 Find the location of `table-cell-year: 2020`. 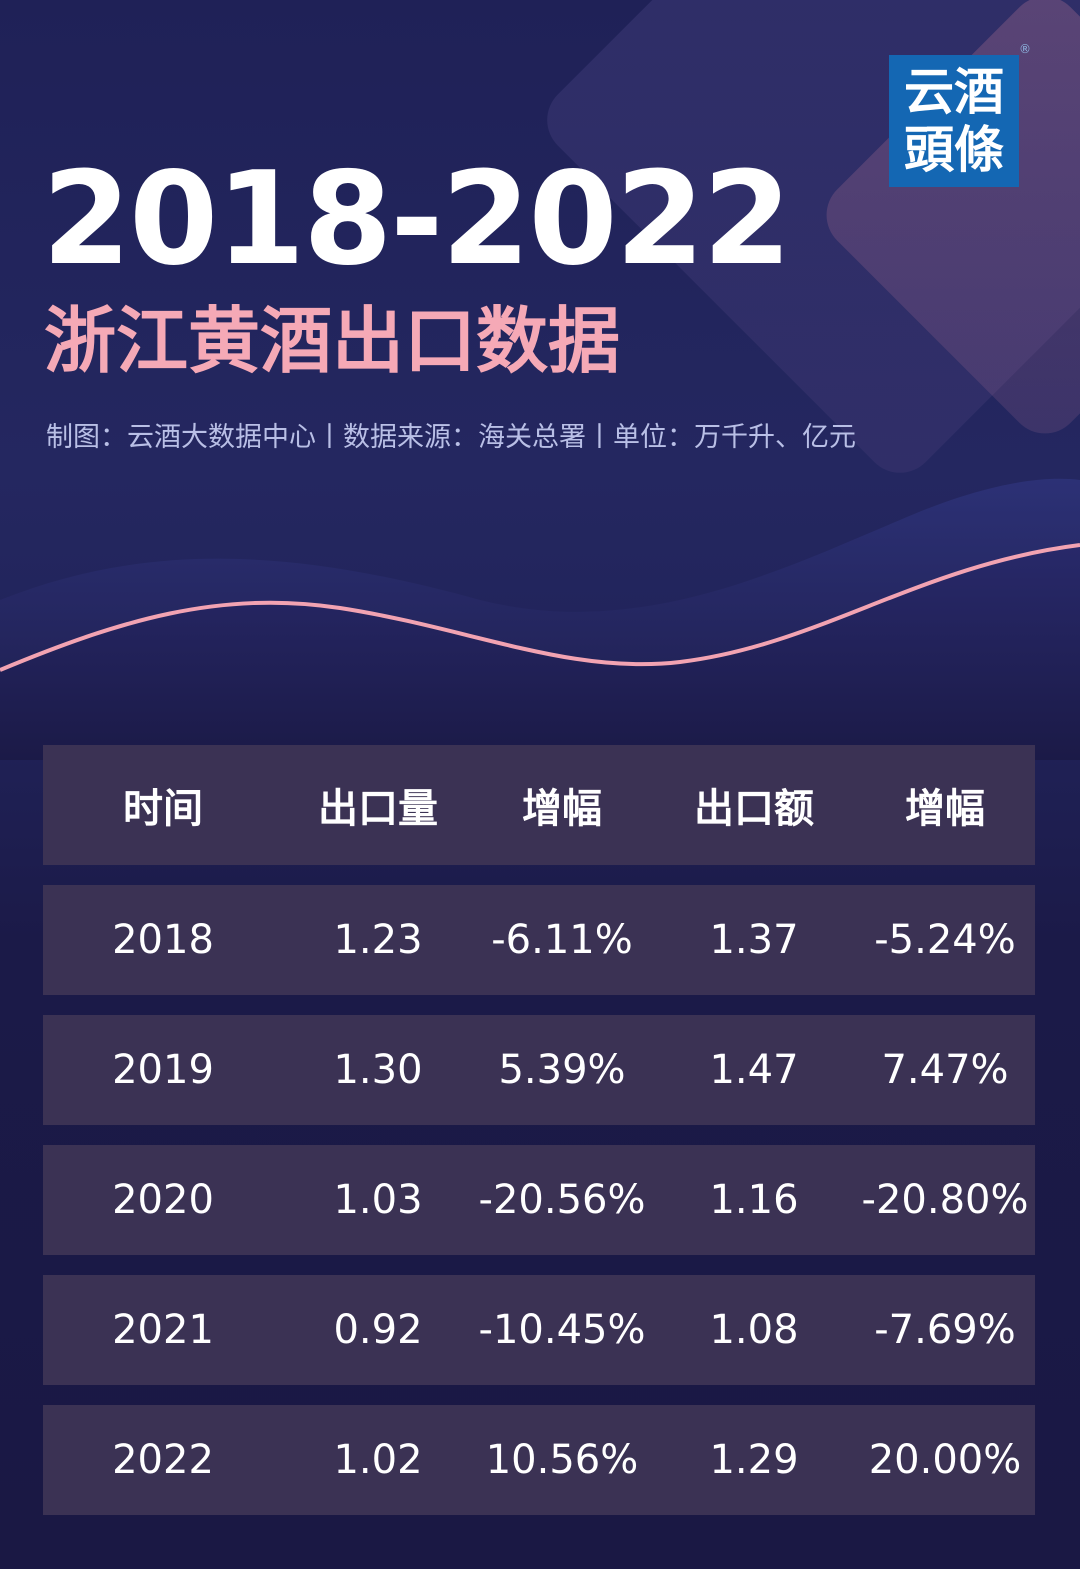

table-cell-year: 2020 is located at coordinates (163, 1200).